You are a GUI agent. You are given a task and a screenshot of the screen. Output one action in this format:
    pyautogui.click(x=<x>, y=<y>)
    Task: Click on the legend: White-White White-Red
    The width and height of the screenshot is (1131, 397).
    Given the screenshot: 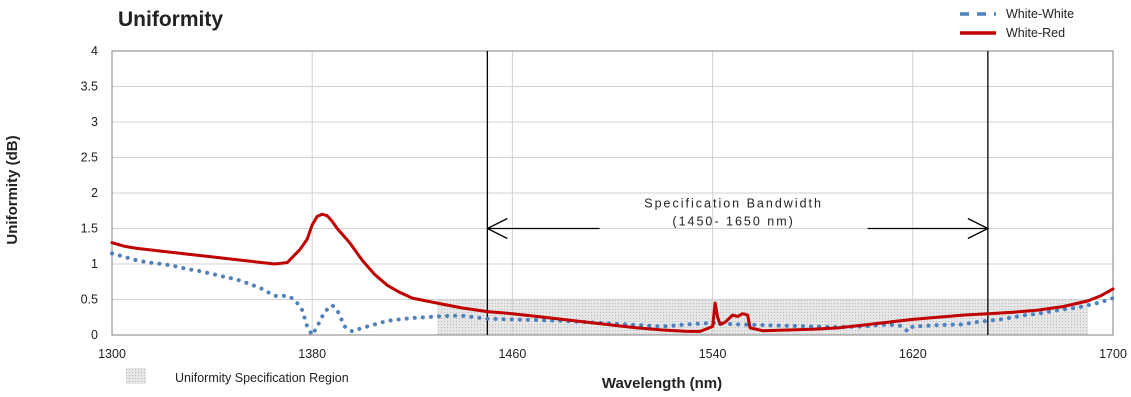 What is the action you would take?
    pyautogui.click(x=1017, y=23)
    